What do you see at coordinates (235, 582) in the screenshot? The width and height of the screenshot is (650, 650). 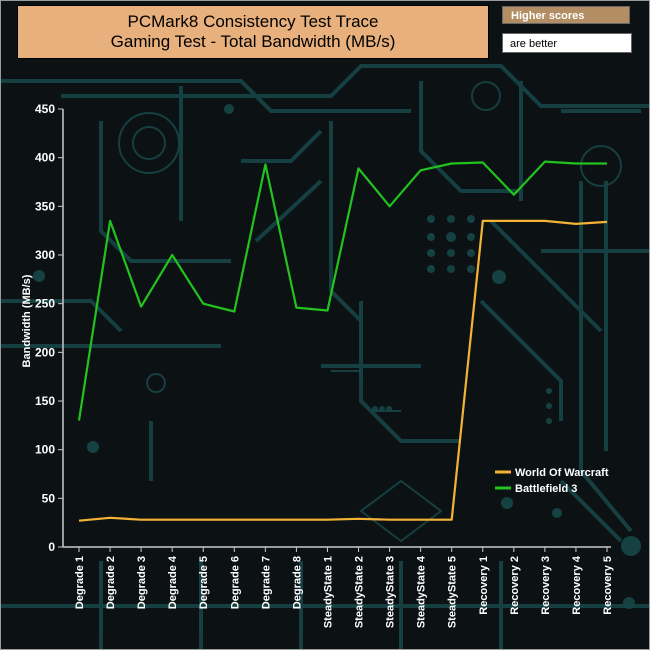 I see `x-tick-label: Degrade 6` at bounding box center [235, 582].